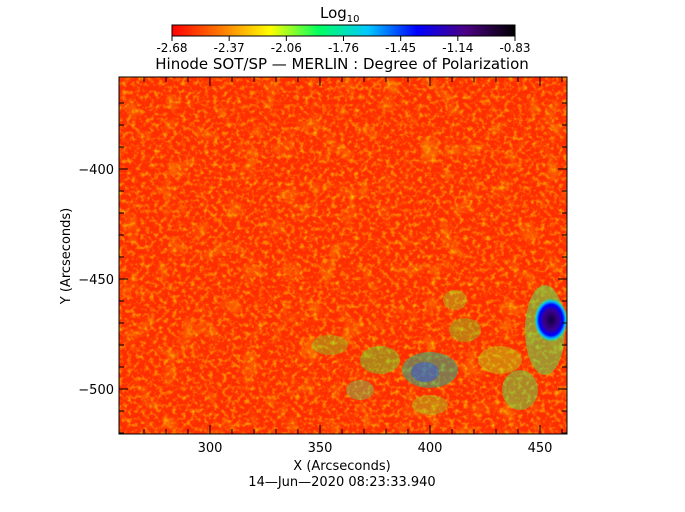  Describe the element at coordinates (430, 448) in the screenshot. I see `x-tick-label: 400` at that location.